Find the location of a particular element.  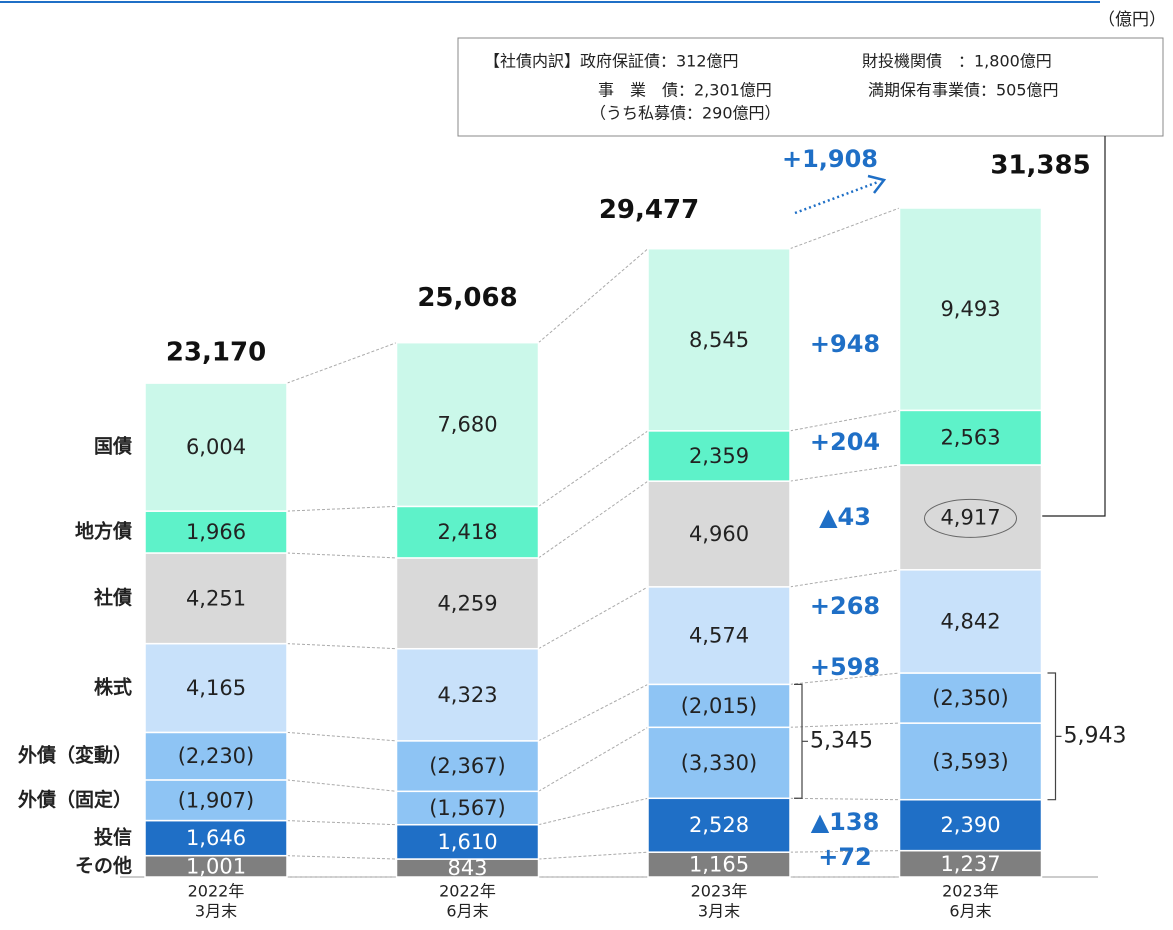

value-label: 843 is located at coordinates (467, 868).